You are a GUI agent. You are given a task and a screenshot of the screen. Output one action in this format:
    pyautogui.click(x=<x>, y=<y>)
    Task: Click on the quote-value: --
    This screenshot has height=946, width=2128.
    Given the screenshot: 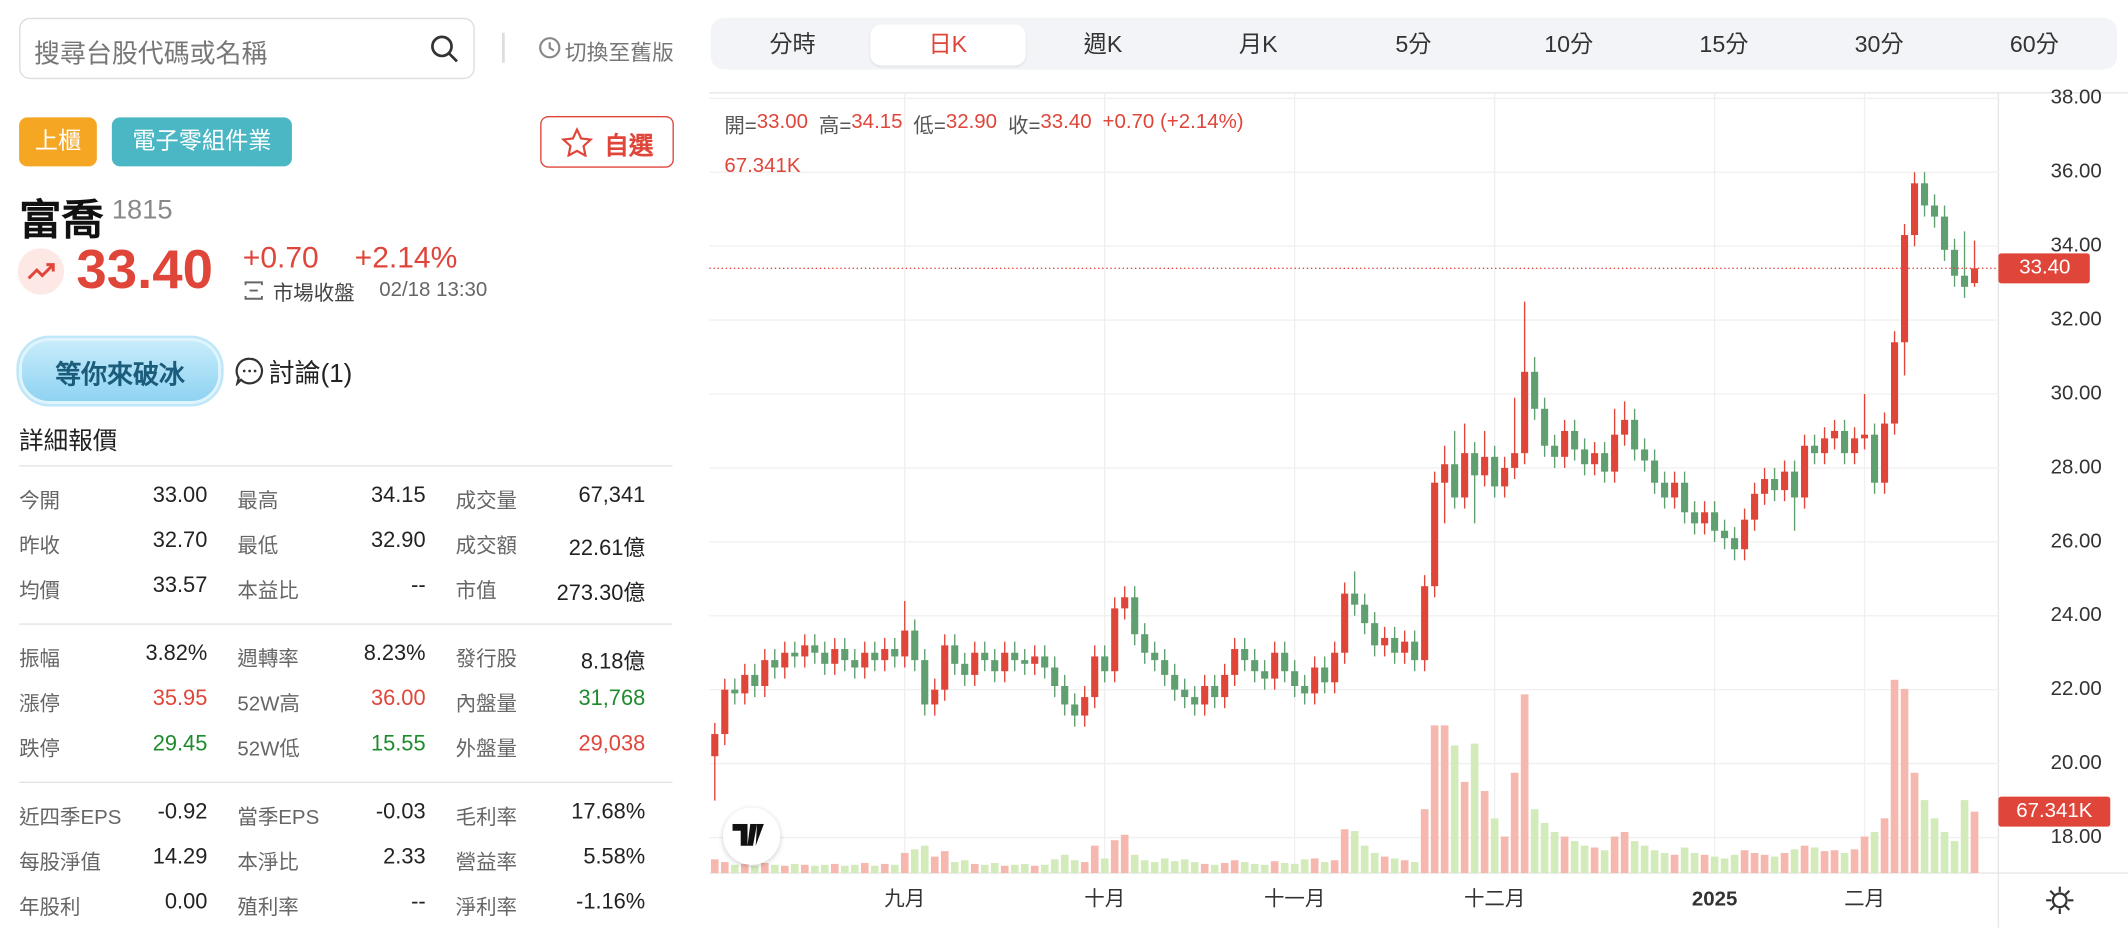 What is the action you would take?
    pyautogui.click(x=418, y=902)
    